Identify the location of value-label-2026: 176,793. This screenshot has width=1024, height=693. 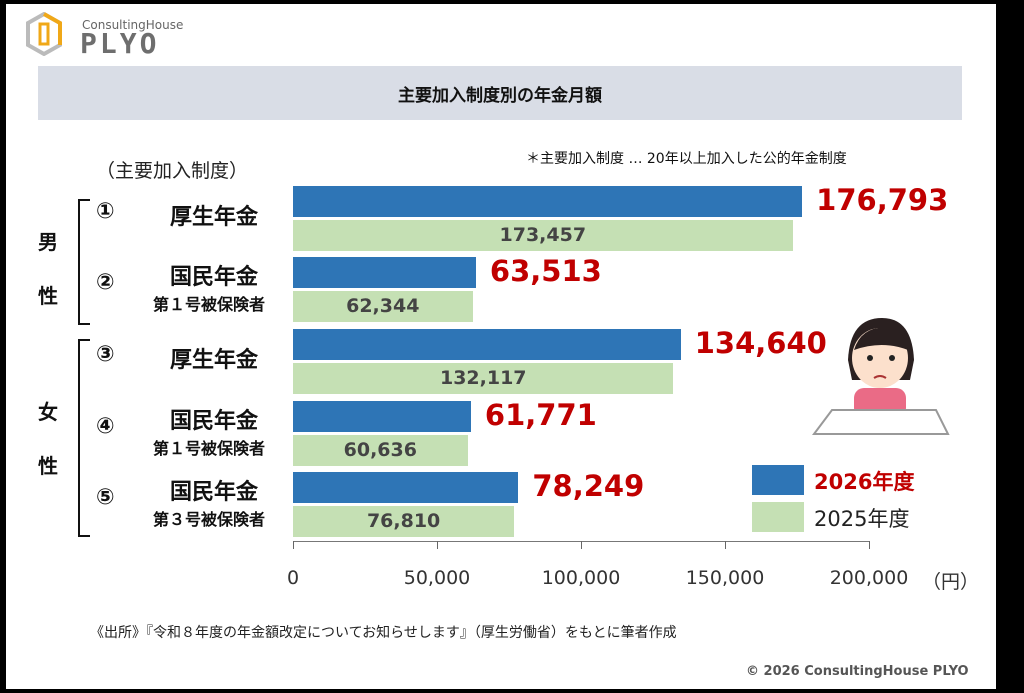
(882, 200).